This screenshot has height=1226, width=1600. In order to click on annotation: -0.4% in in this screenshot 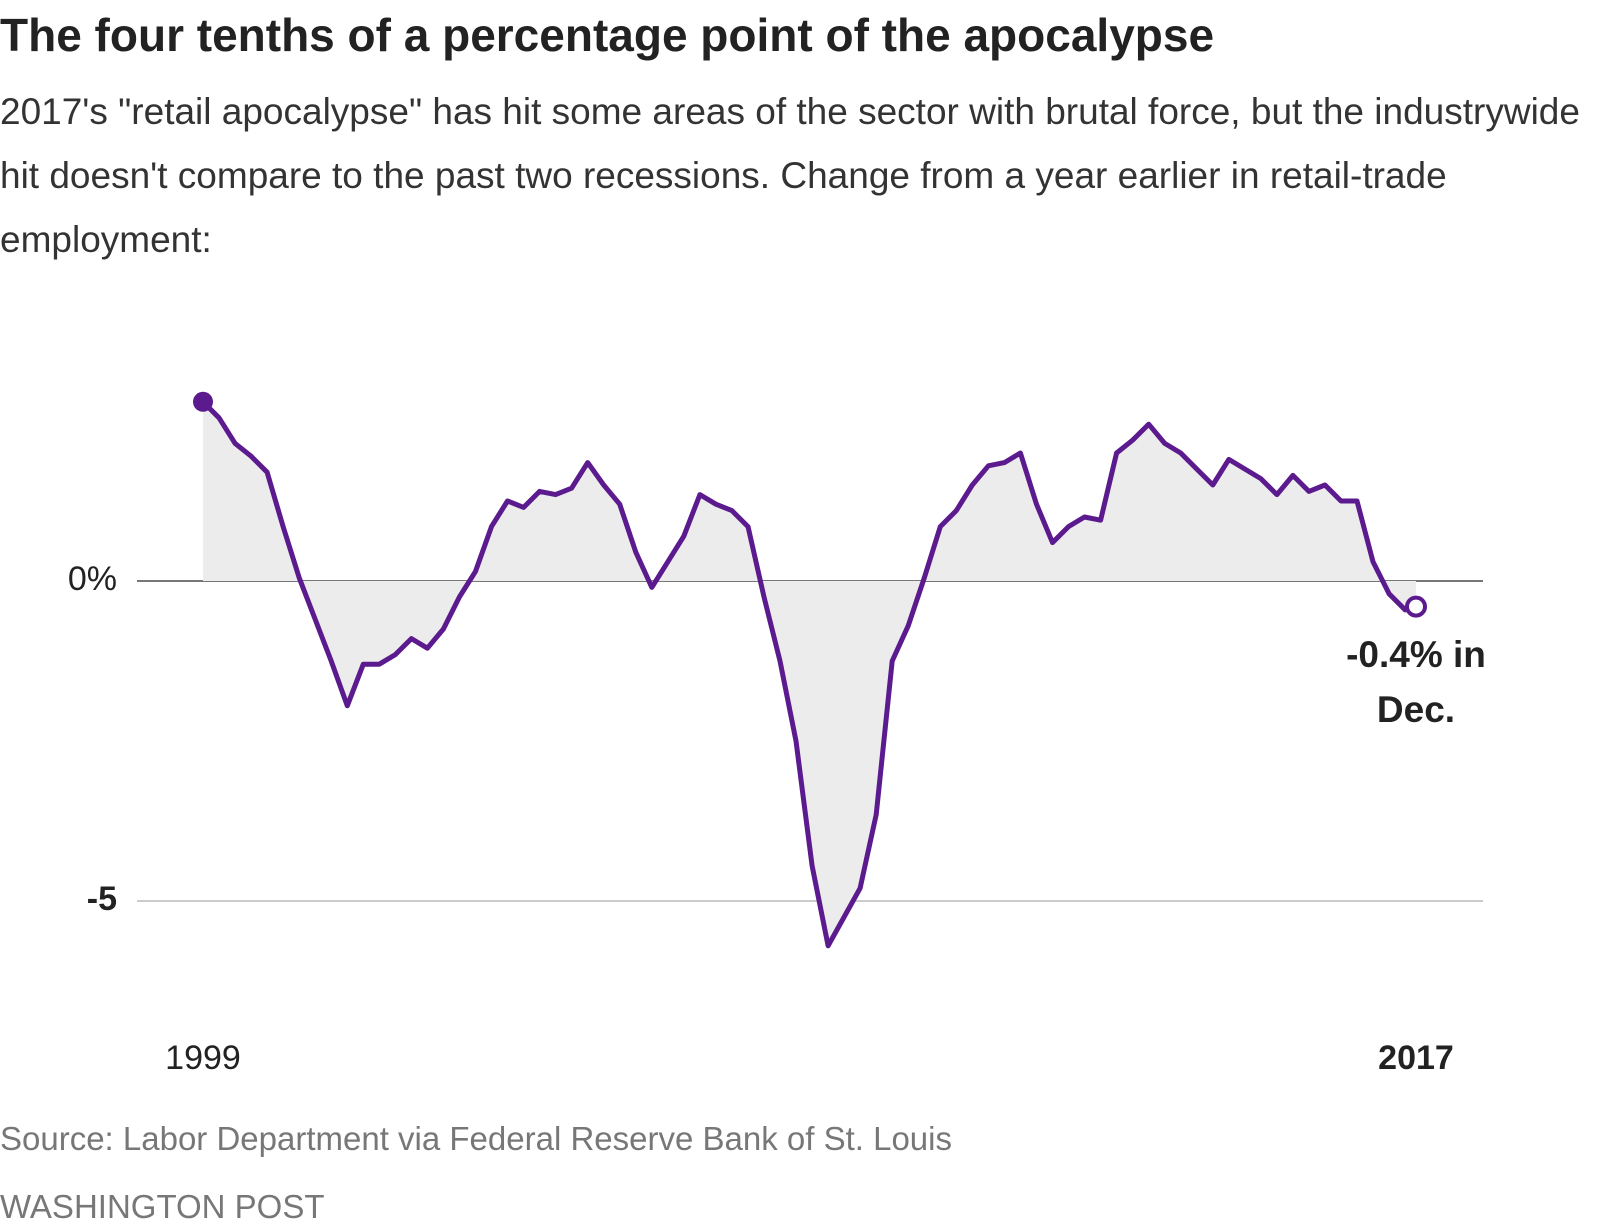, I will do `click(1416, 654)`.